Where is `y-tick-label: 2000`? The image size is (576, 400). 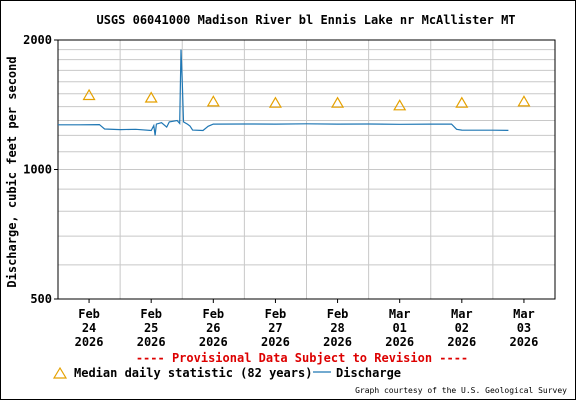 y-tick-label: 2000 is located at coordinates (37, 40).